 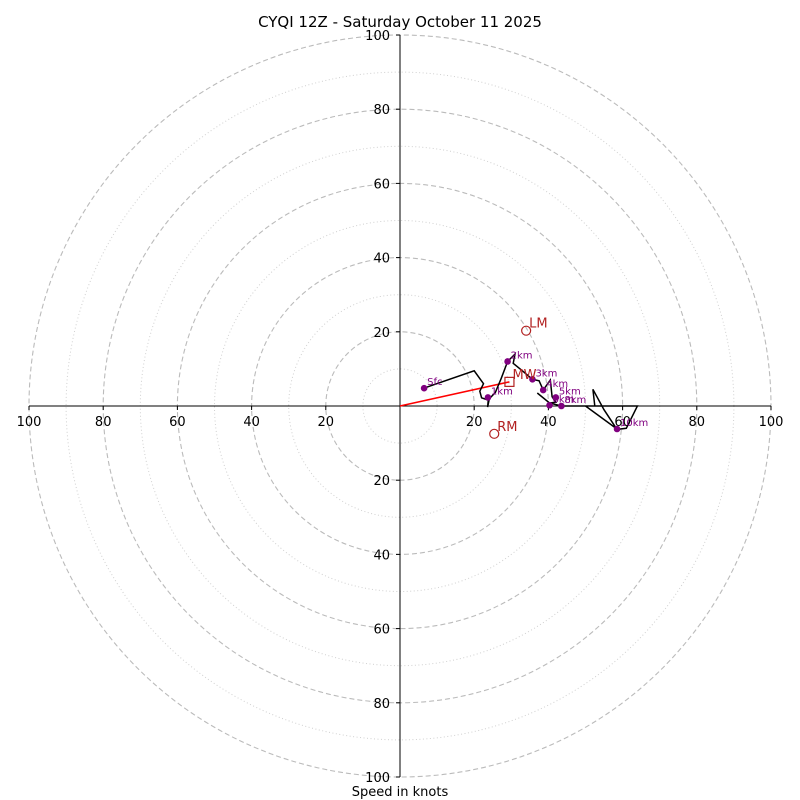 What do you see at coordinates (494, 433) in the screenshot?
I see `right-mover-marker` at bounding box center [494, 433].